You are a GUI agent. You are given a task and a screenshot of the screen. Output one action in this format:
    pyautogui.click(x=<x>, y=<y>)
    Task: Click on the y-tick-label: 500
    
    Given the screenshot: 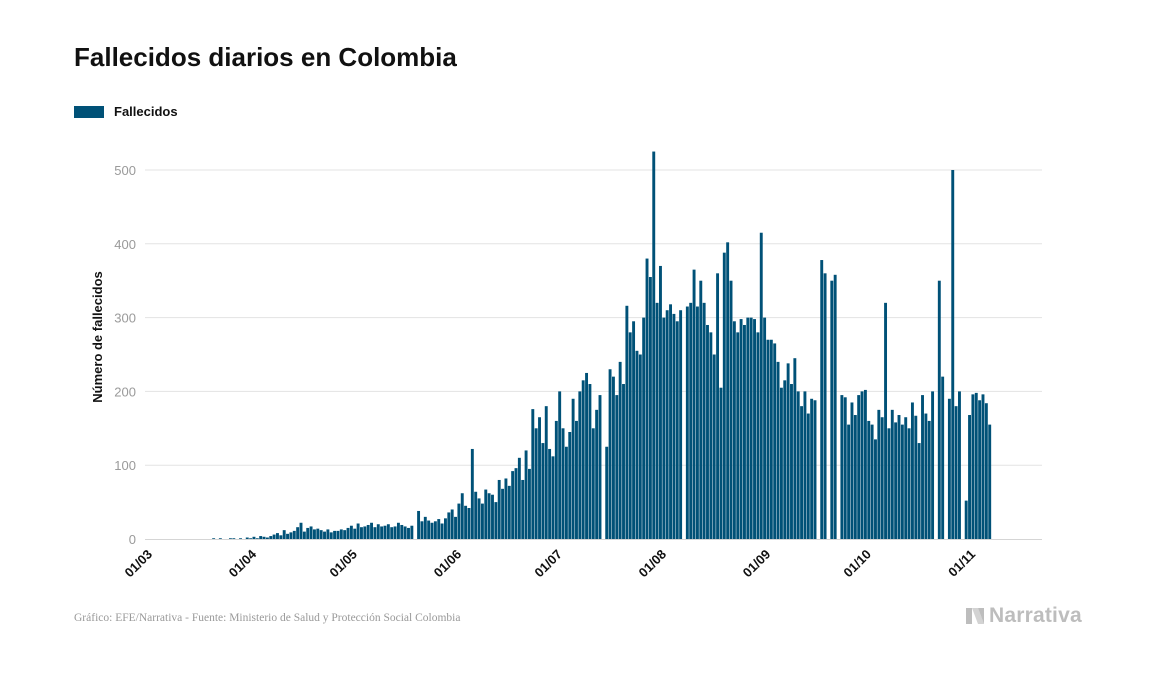 What is the action you would take?
    pyautogui.click(x=125, y=170)
    